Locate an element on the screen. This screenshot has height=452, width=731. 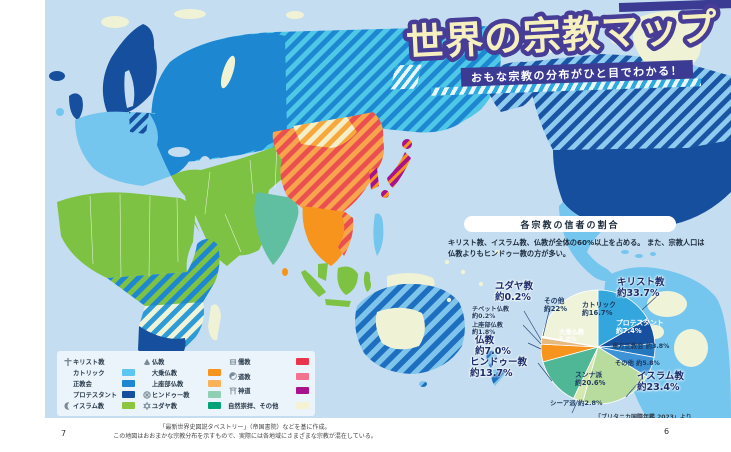
region-malay-islam is located at coordinates (323, 272).